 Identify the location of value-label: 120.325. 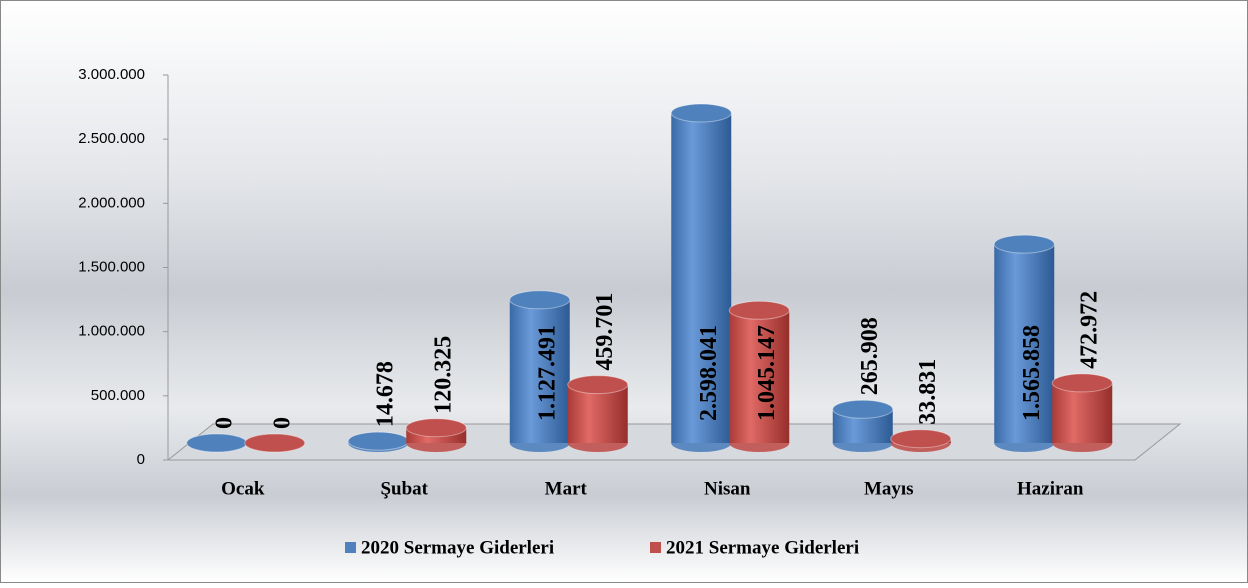
(444, 375).